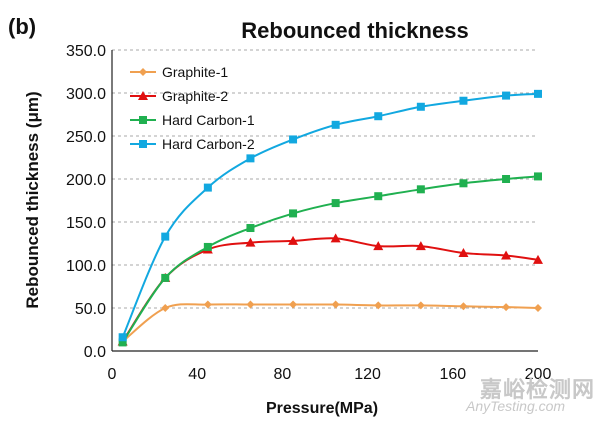  I want to click on x-tick-label: 80, so click(283, 374).